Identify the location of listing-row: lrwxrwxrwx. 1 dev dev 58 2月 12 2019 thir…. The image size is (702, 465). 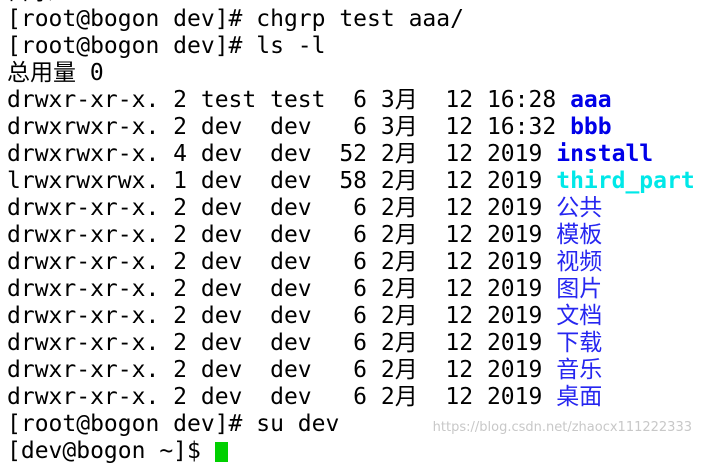
(351, 181).